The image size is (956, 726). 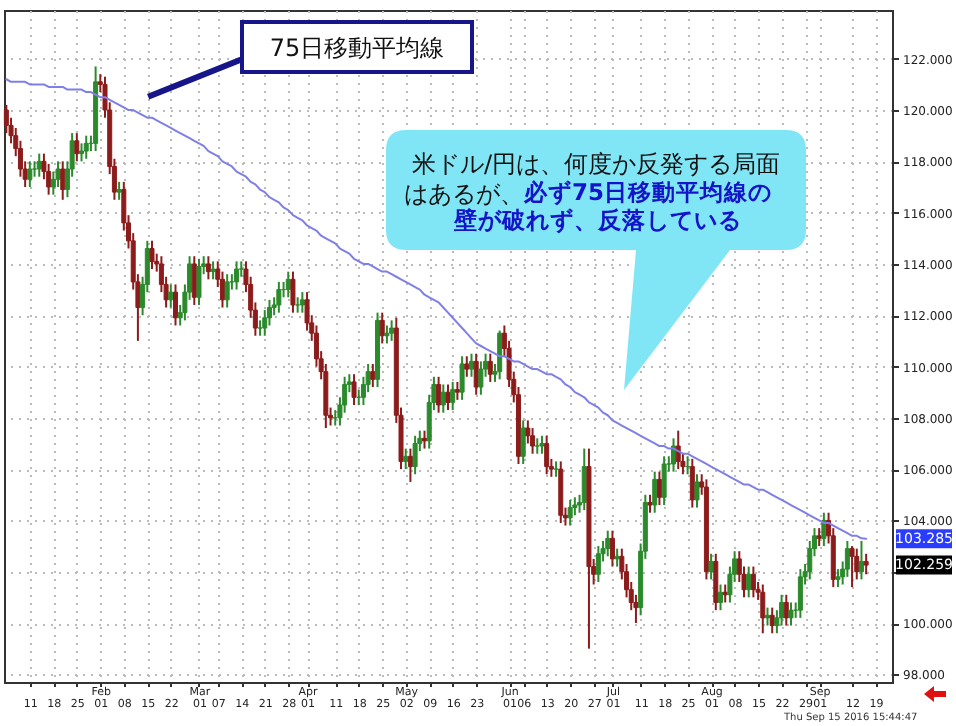 I want to click on annotation: 75日移動平均線, so click(x=357, y=47).